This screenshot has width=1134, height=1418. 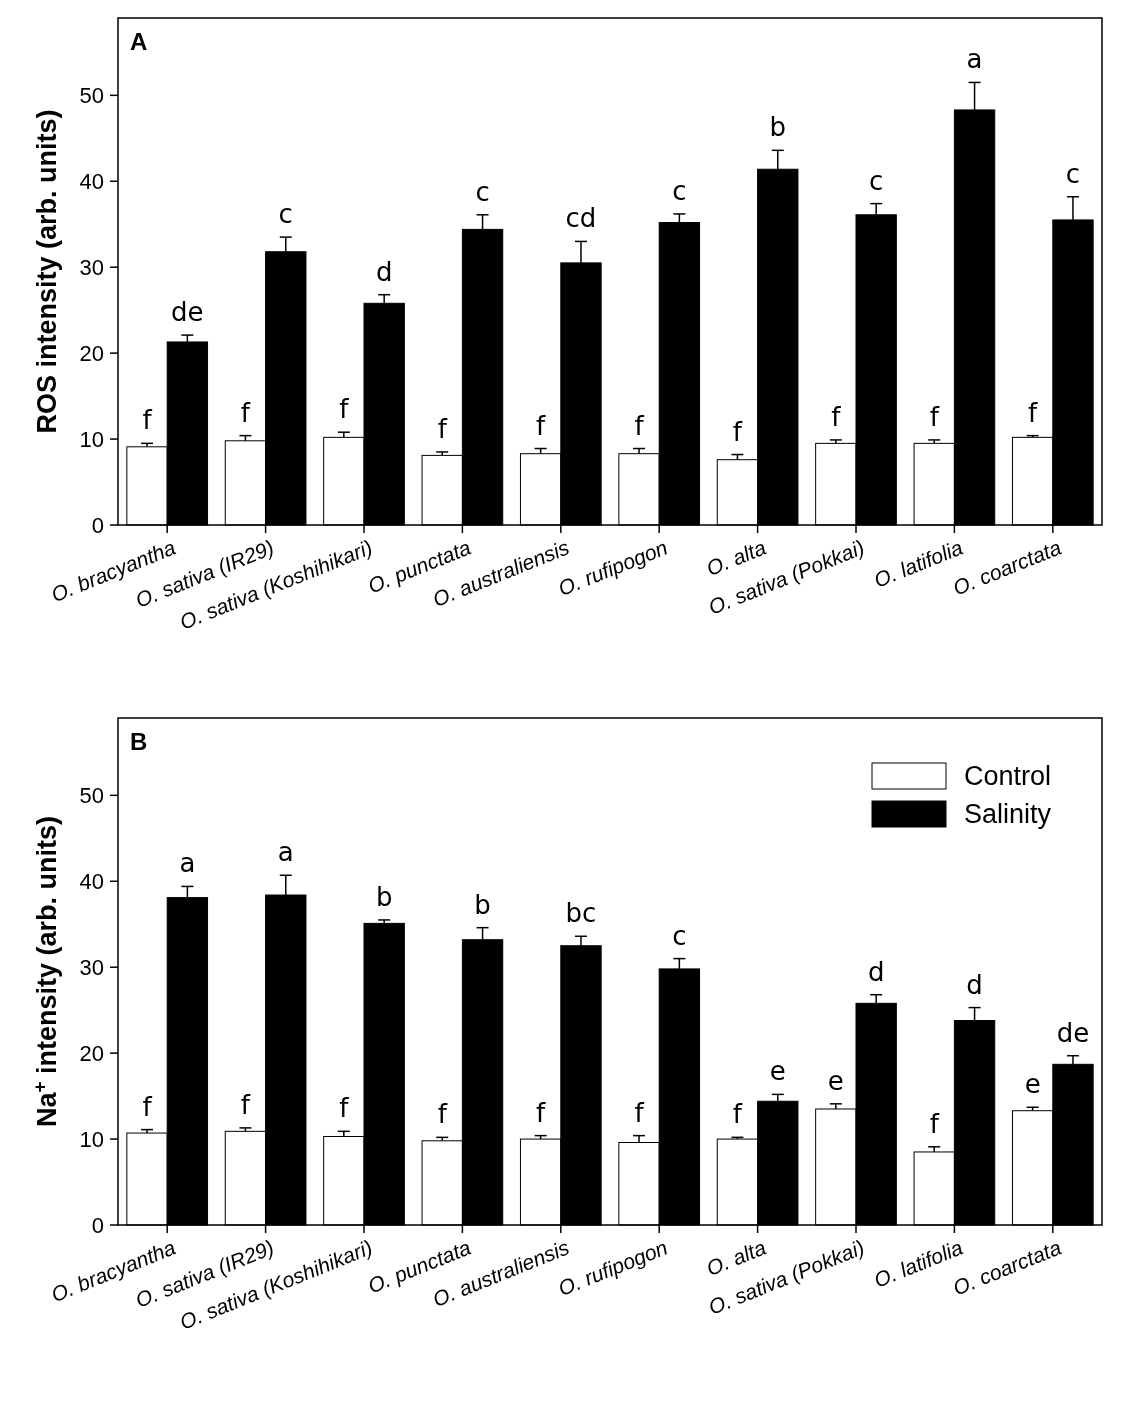 What do you see at coordinates (47, 271) in the screenshot?
I see `y-axis-title: ROS intensity (arb. units)` at bounding box center [47, 271].